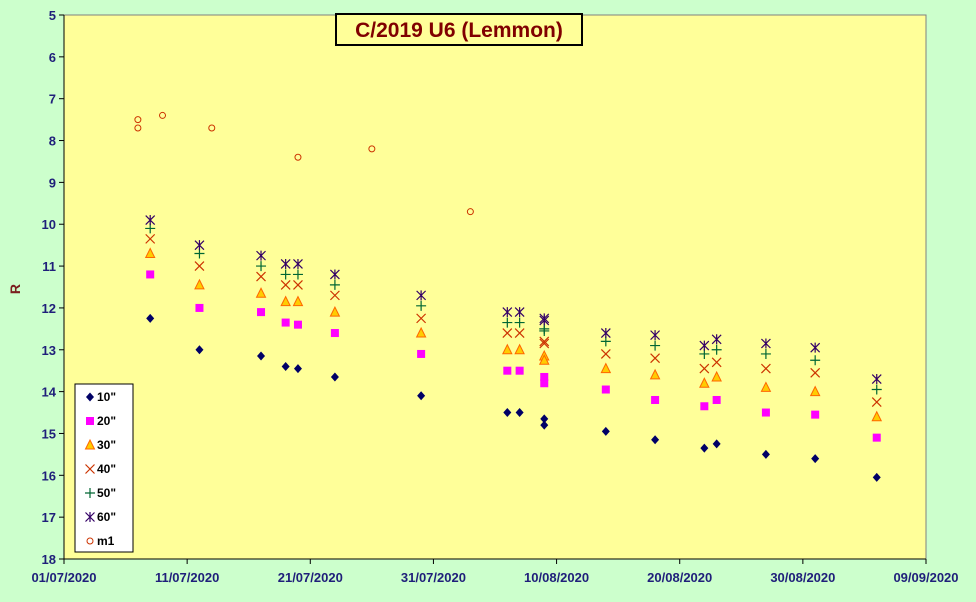 This screenshot has width=976, height=602. I want to click on legend: 10" 20" 30" 40" 50" 60" m1, so click(104, 468).